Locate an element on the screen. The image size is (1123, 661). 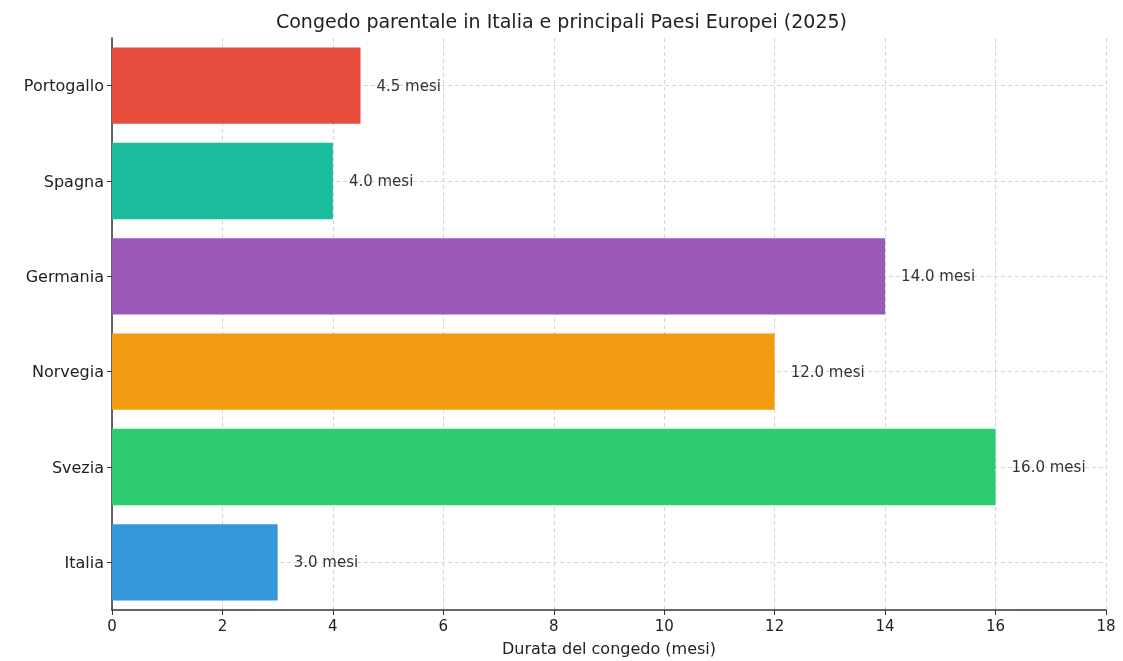
data-label: 14.0 mesi is located at coordinates (938, 276).